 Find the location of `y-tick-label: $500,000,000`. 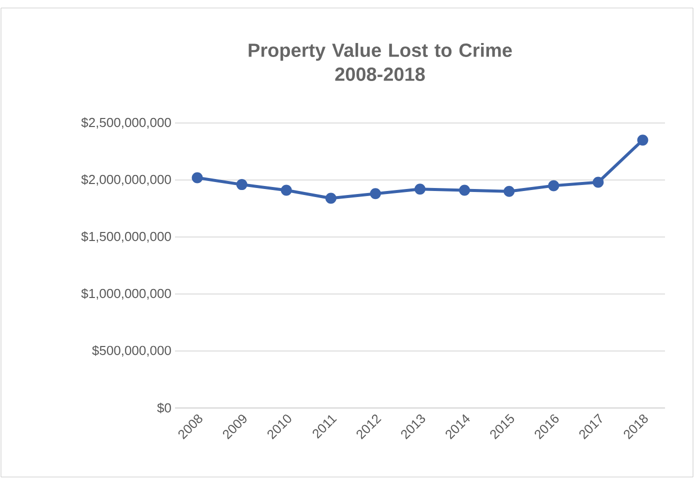

y-tick-label: $500,000,000 is located at coordinates (131, 351).